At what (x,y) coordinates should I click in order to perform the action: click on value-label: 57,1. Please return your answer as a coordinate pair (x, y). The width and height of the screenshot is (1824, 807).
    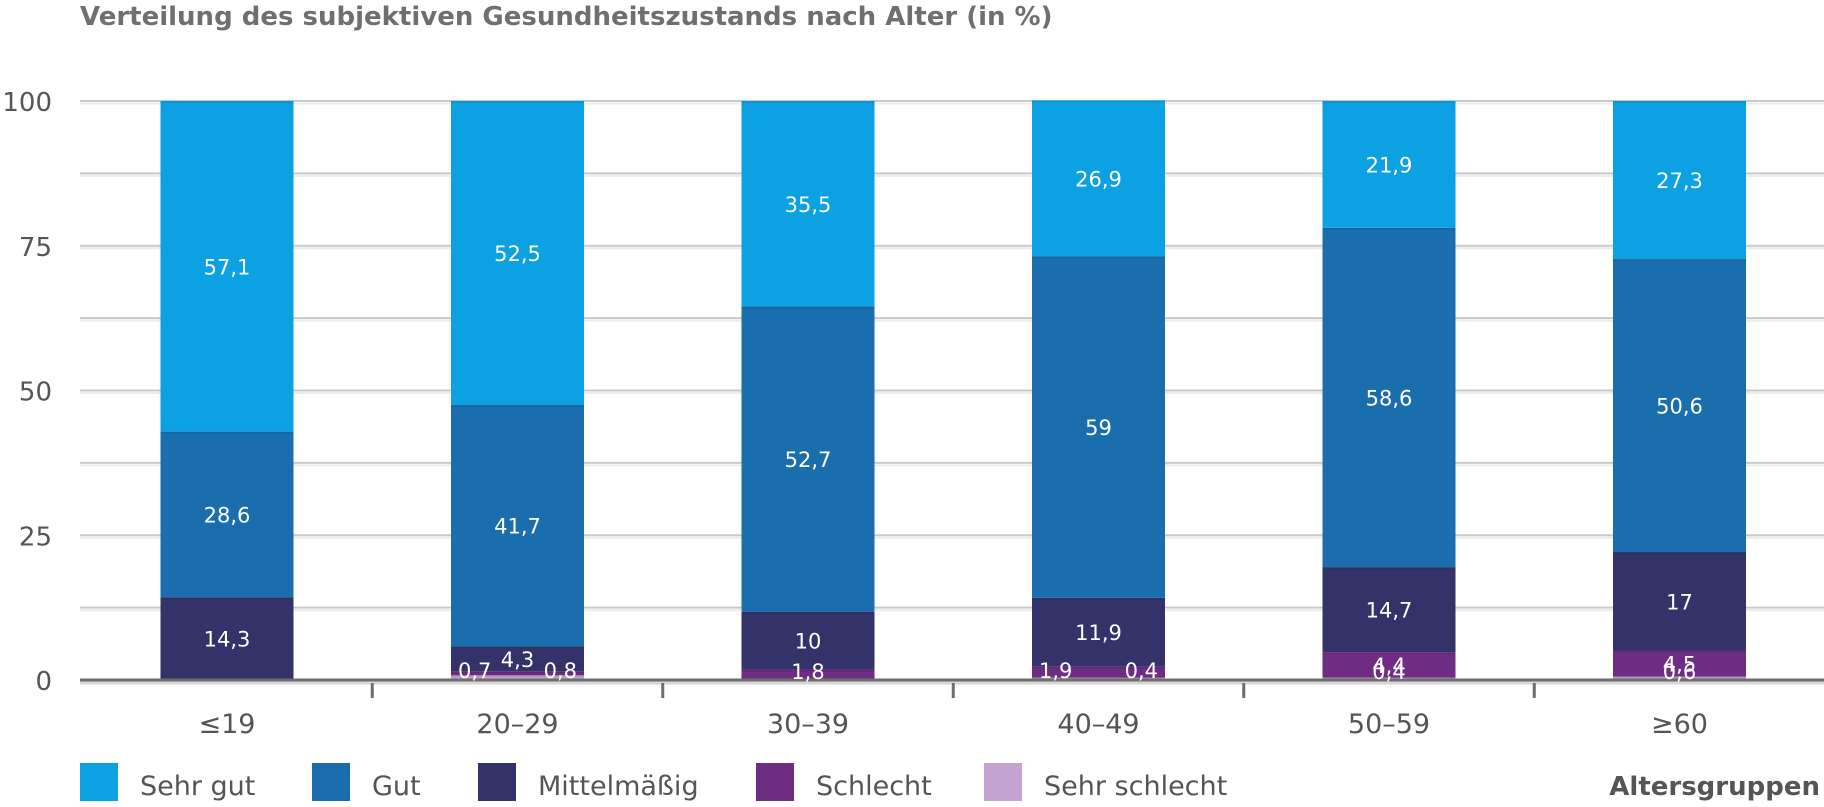
    Looking at the image, I should click on (227, 267).